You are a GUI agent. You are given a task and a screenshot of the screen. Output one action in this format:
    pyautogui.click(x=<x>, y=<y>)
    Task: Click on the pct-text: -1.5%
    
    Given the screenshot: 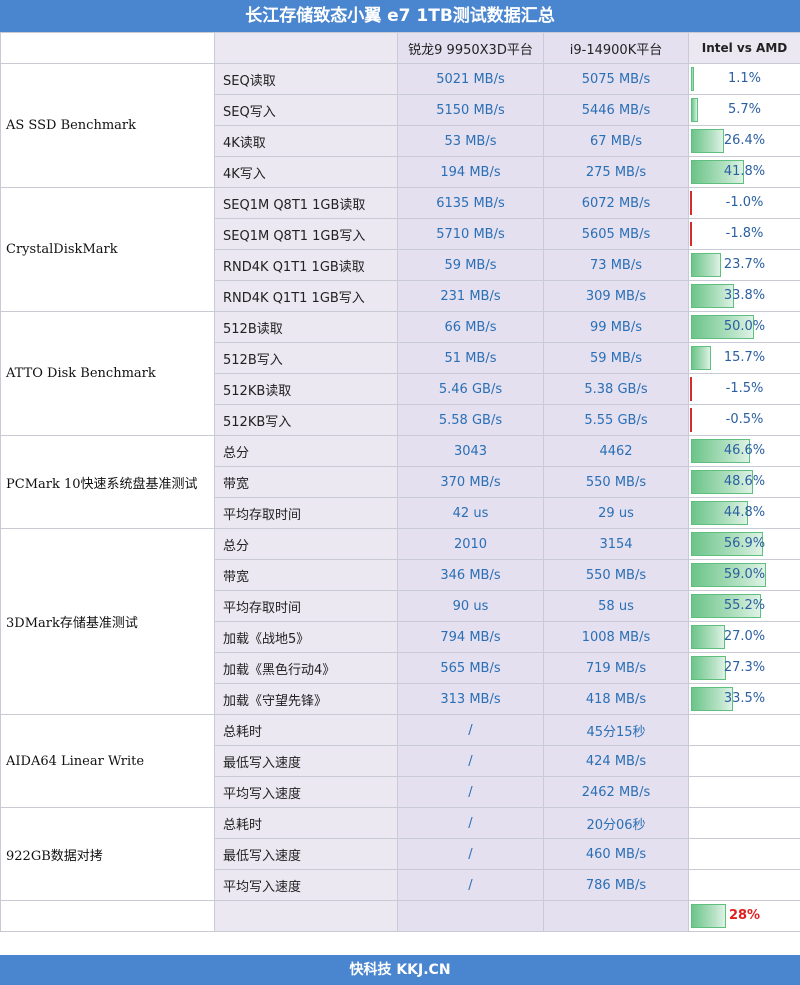 What is the action you would take?
    pyautogui.click(x=744, y=388)
    